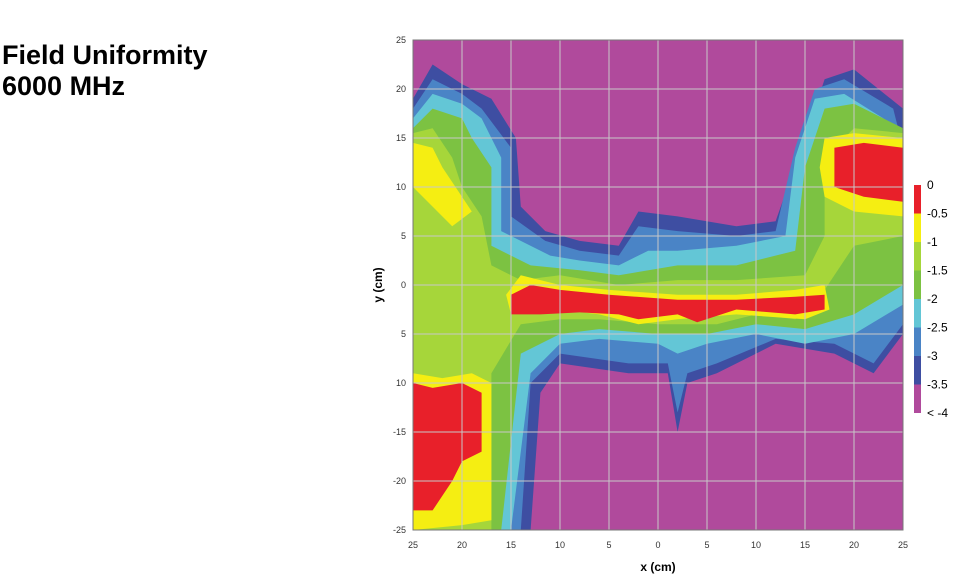 The height and width of the screenshot is (585, 965). I want to click on legend-label: -1.5, so click(937, 271).